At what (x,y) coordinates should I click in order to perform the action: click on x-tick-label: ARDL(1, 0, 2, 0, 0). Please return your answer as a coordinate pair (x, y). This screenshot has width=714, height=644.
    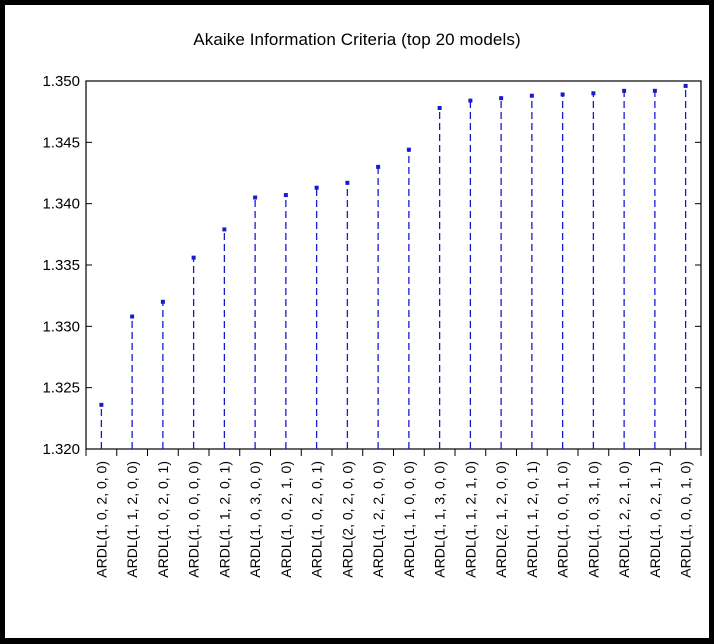
    Looking at the image, I should click on (101, 519).